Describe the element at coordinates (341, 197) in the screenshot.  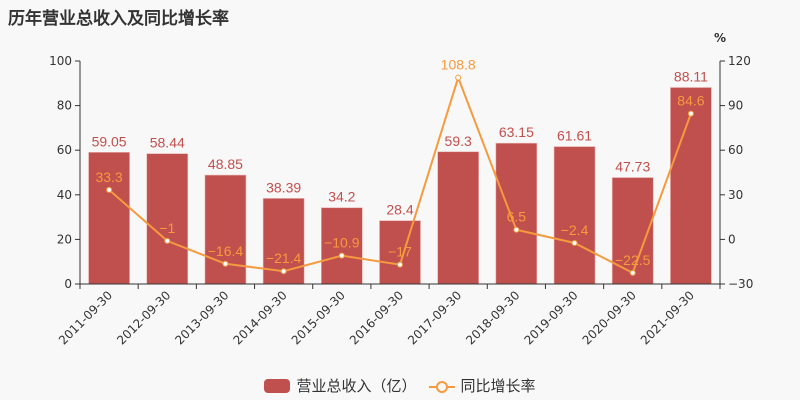
I see `bar-value-label: 34.2` at that location.